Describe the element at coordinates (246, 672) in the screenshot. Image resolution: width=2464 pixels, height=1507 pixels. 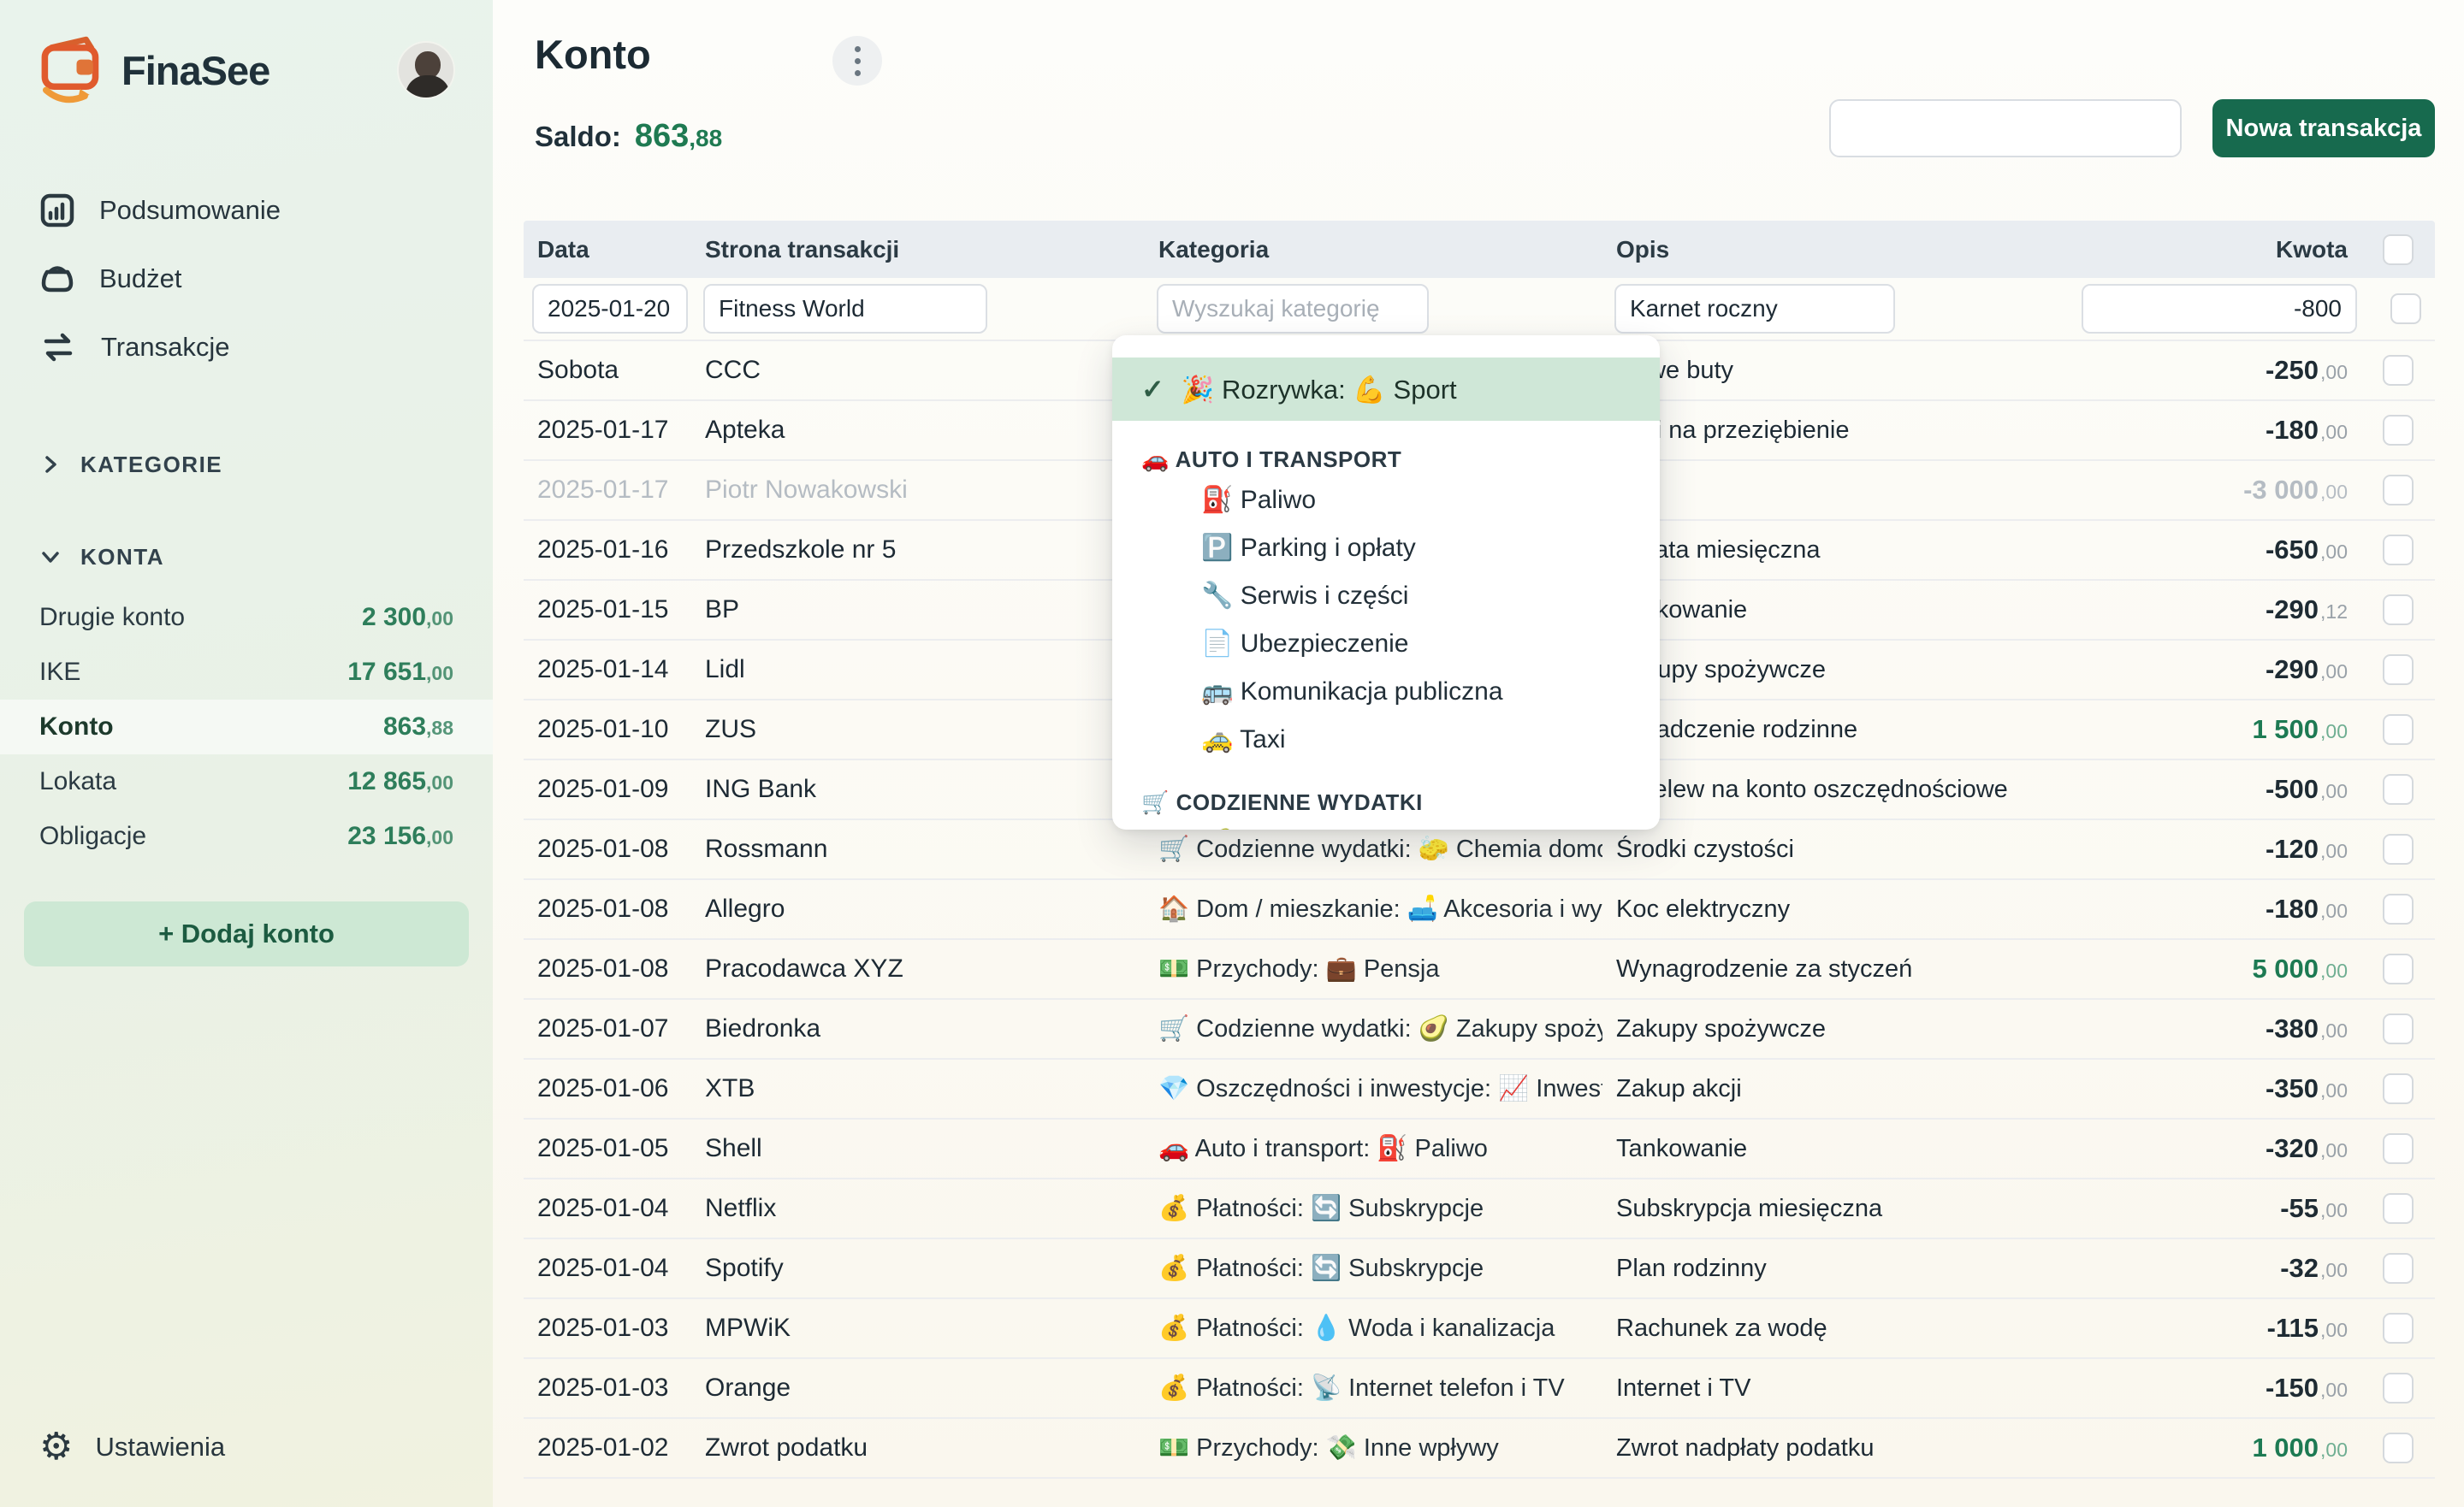
I see `account-row: IKE 17 651,00` at that location.